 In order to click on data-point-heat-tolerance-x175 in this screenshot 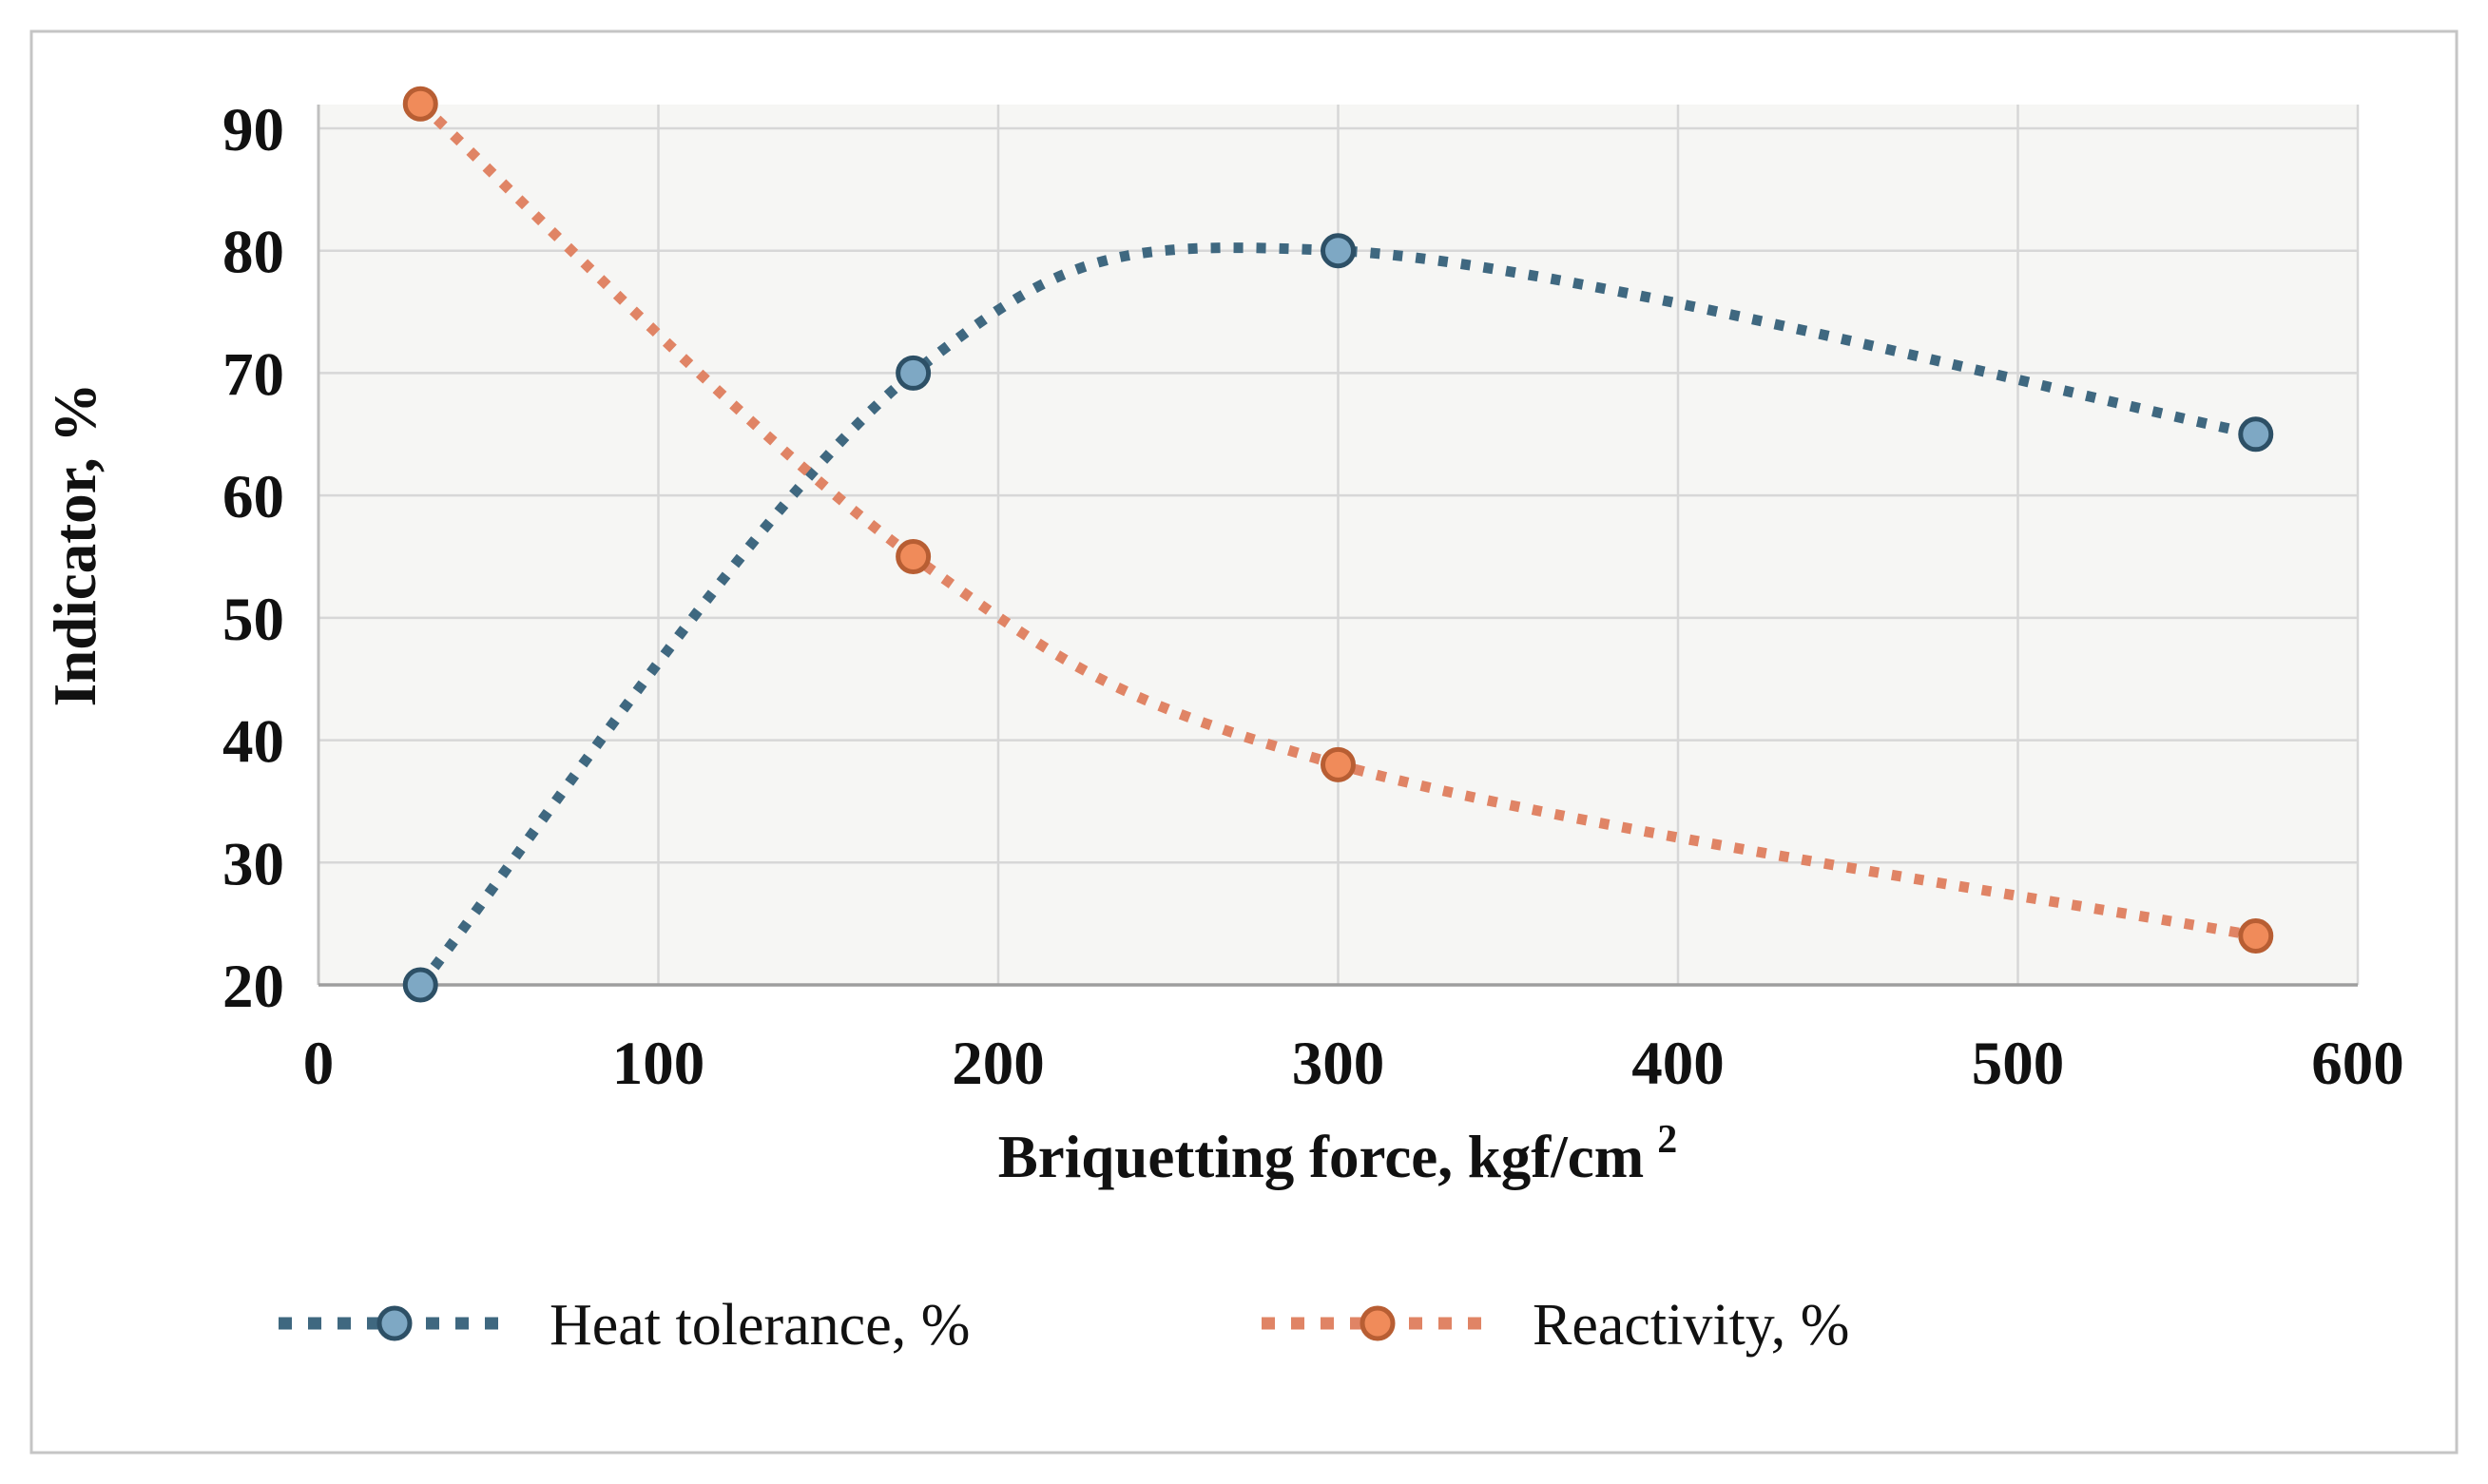, I will do `click(914, 373)`.